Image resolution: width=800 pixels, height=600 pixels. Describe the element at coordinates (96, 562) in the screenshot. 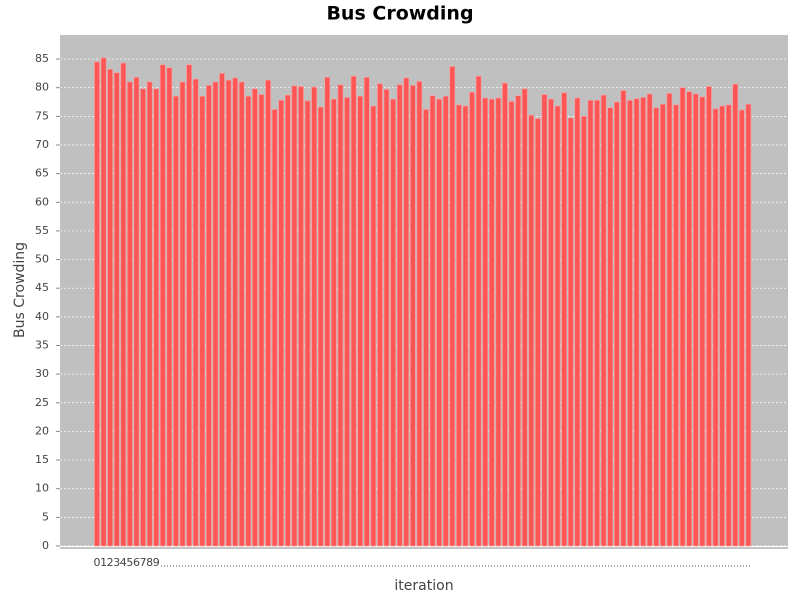

I see `x-tick-label: 0` at that location.